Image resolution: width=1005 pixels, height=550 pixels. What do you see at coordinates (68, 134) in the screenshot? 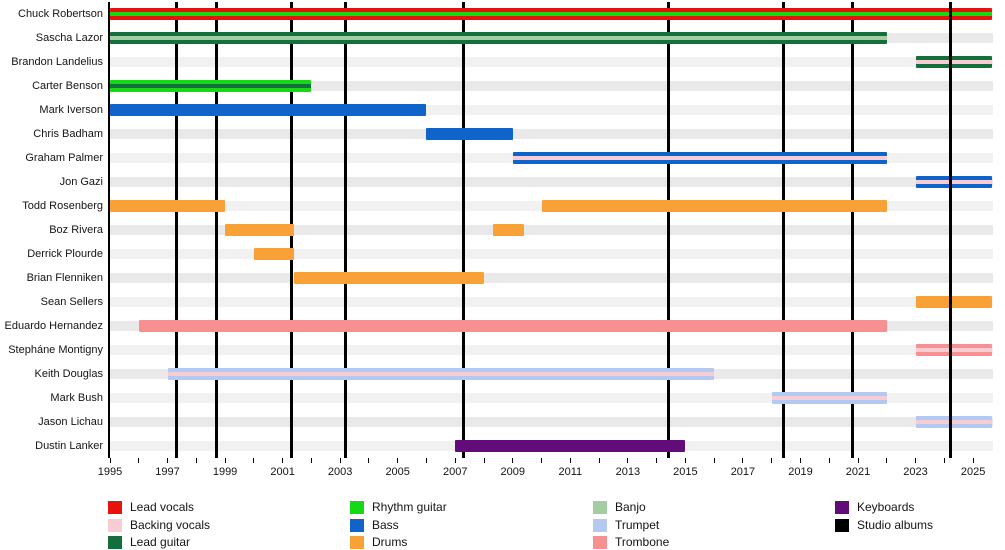
I see `member-label: Chris Badham` at bounding box center [68, 134].